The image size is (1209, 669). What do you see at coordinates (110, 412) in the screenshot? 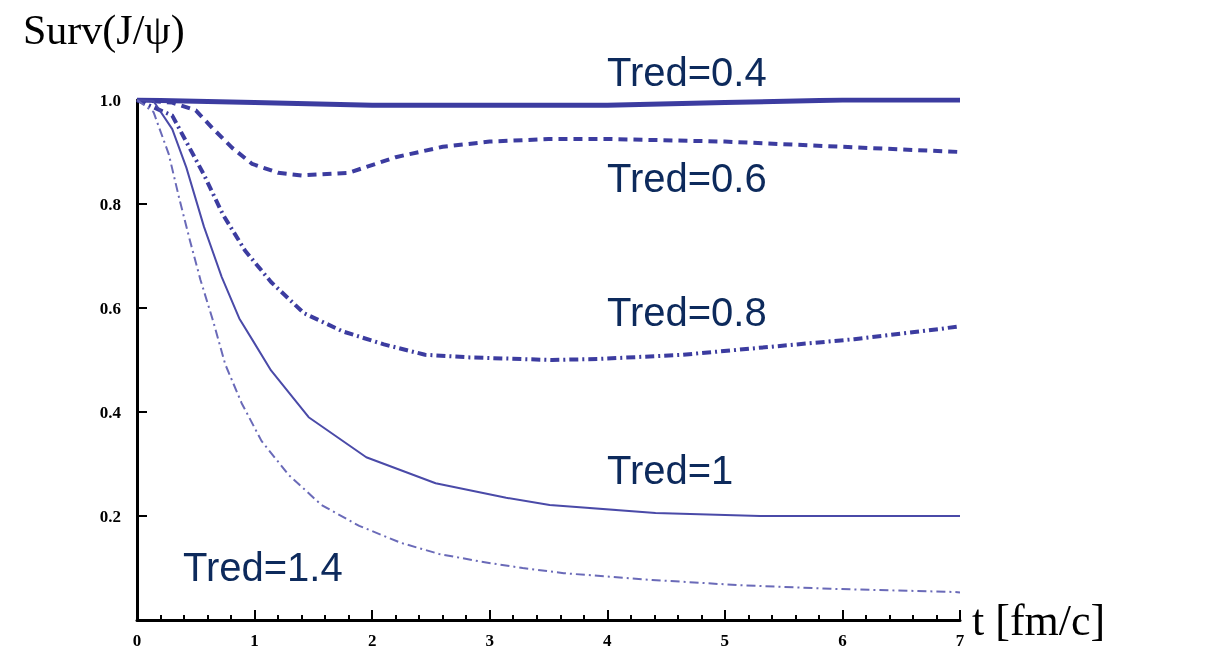
I see `y-tick-label: 0.4` at bounding box center [110, 412].